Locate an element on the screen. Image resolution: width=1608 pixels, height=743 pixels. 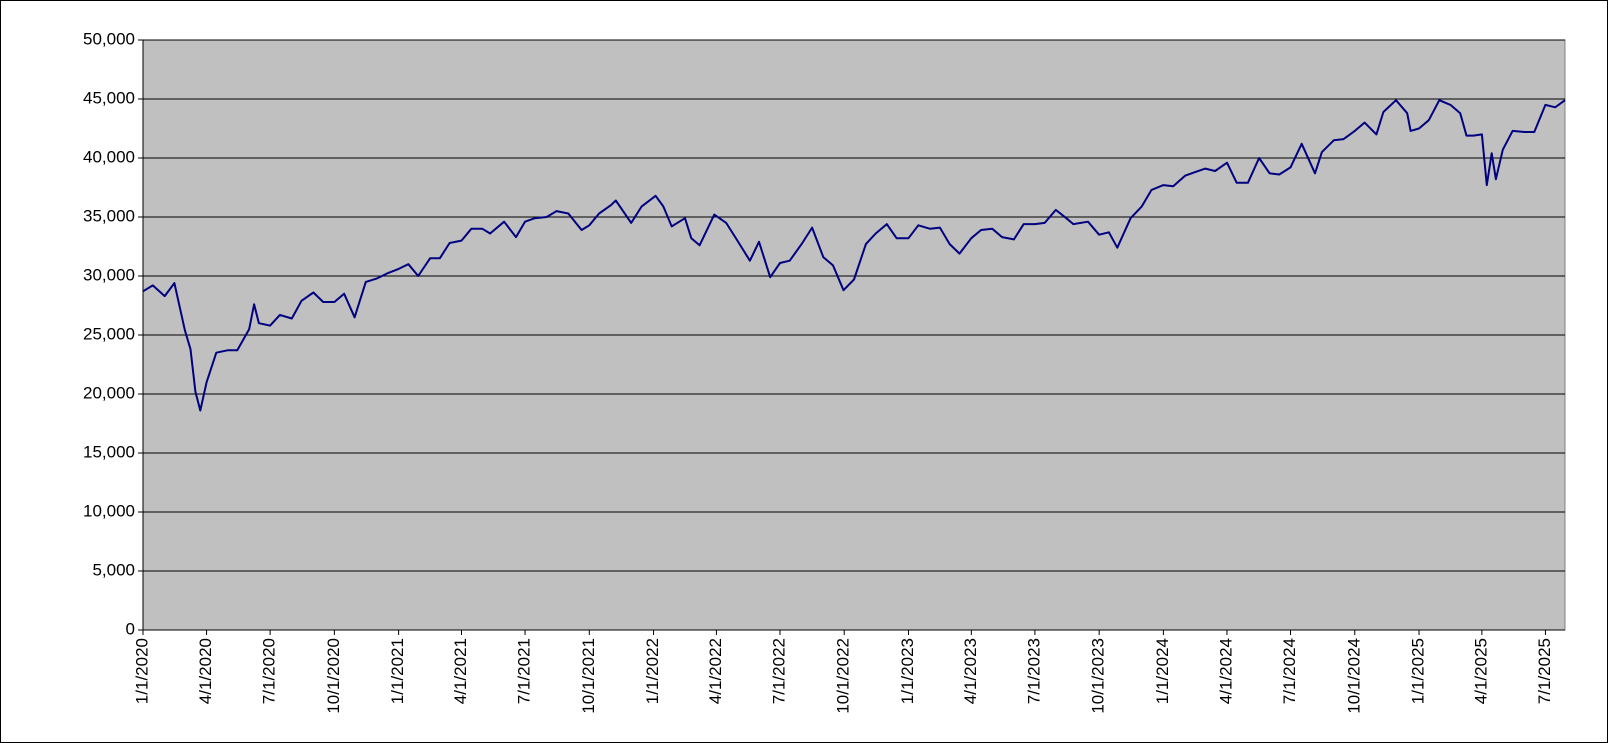
y-tick-label: 20,000 is located at coordinates (109, 392).